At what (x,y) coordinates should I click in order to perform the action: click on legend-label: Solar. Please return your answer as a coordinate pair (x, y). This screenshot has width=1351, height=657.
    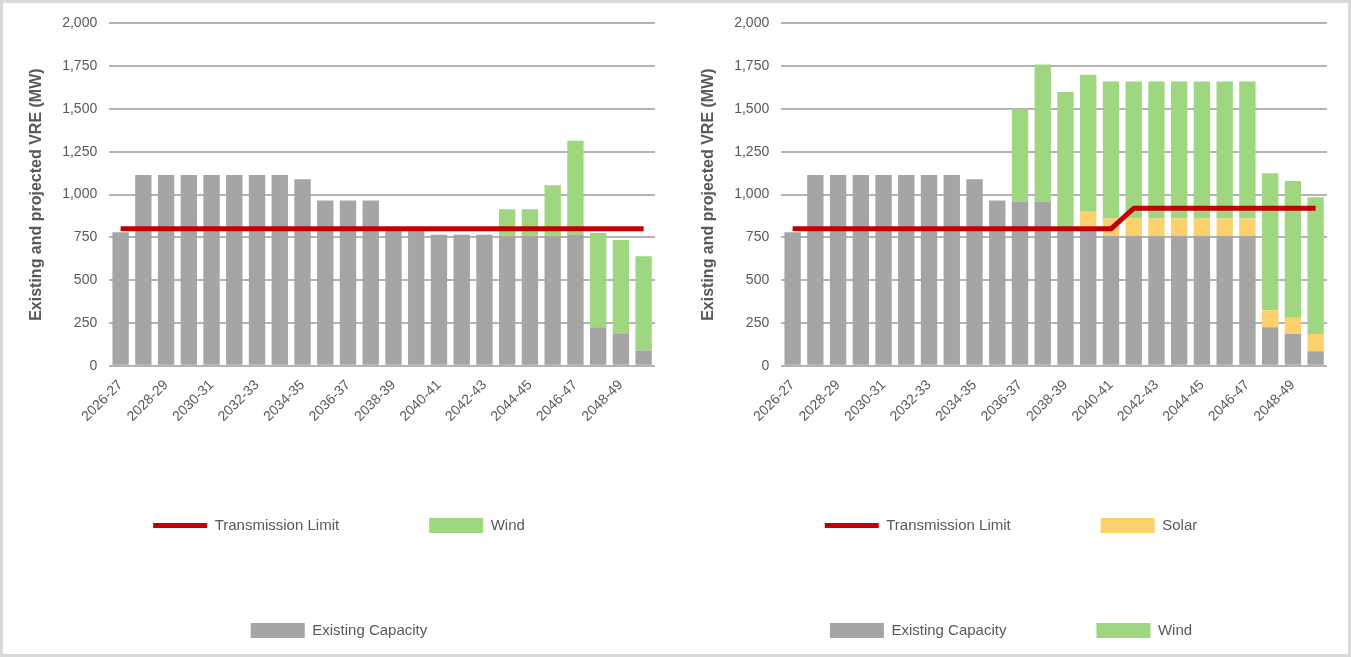
    Looking at the image, I should click on (1180, 524).